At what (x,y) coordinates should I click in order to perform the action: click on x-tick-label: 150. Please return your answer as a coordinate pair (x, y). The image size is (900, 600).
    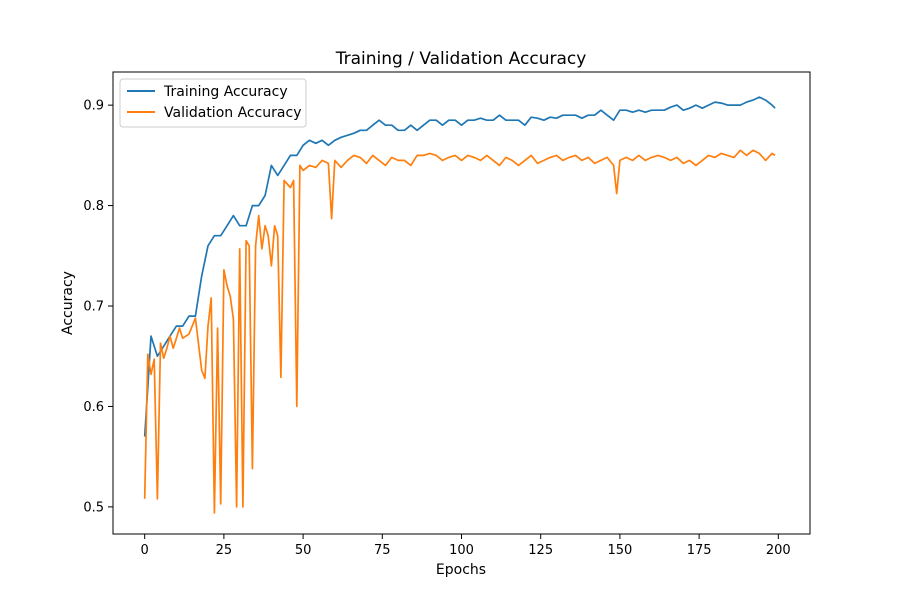
    Looking at the image, I should click on (619, 550).